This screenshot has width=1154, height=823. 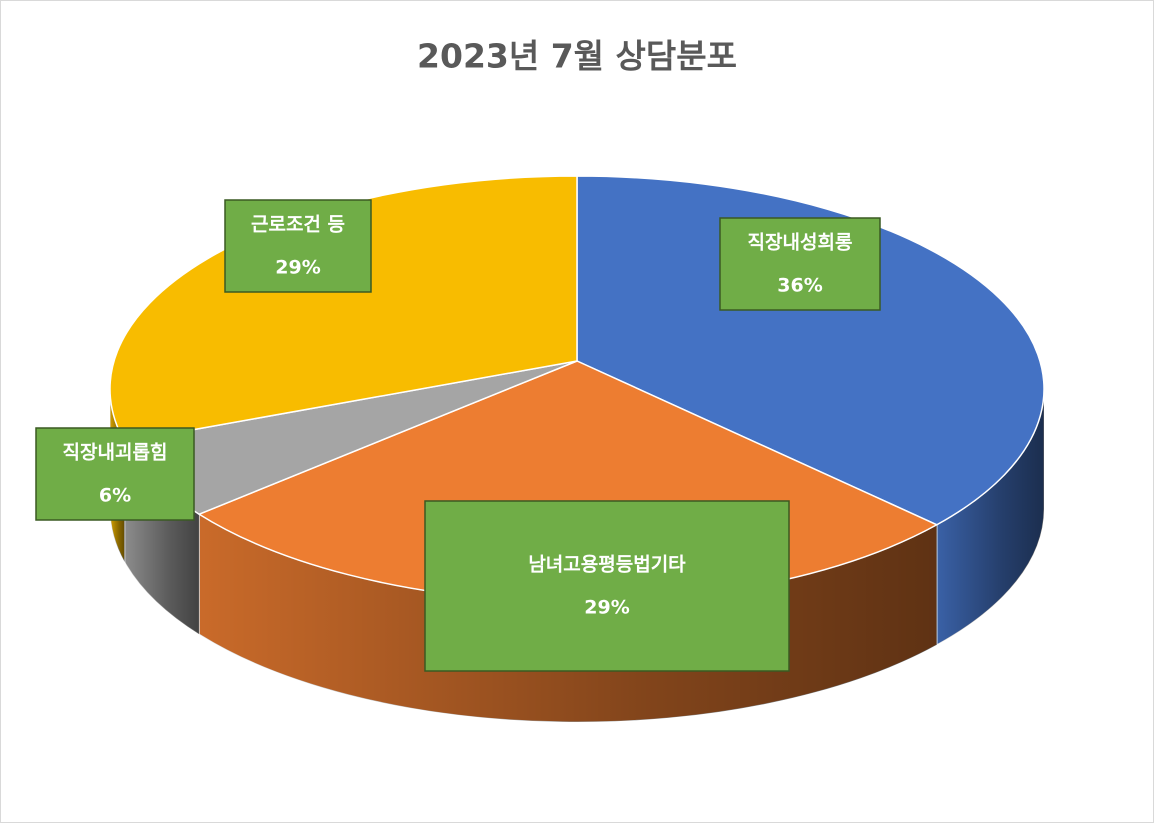 I want to click on category-label: 직장내성희롱, so click(x=800, y=243).